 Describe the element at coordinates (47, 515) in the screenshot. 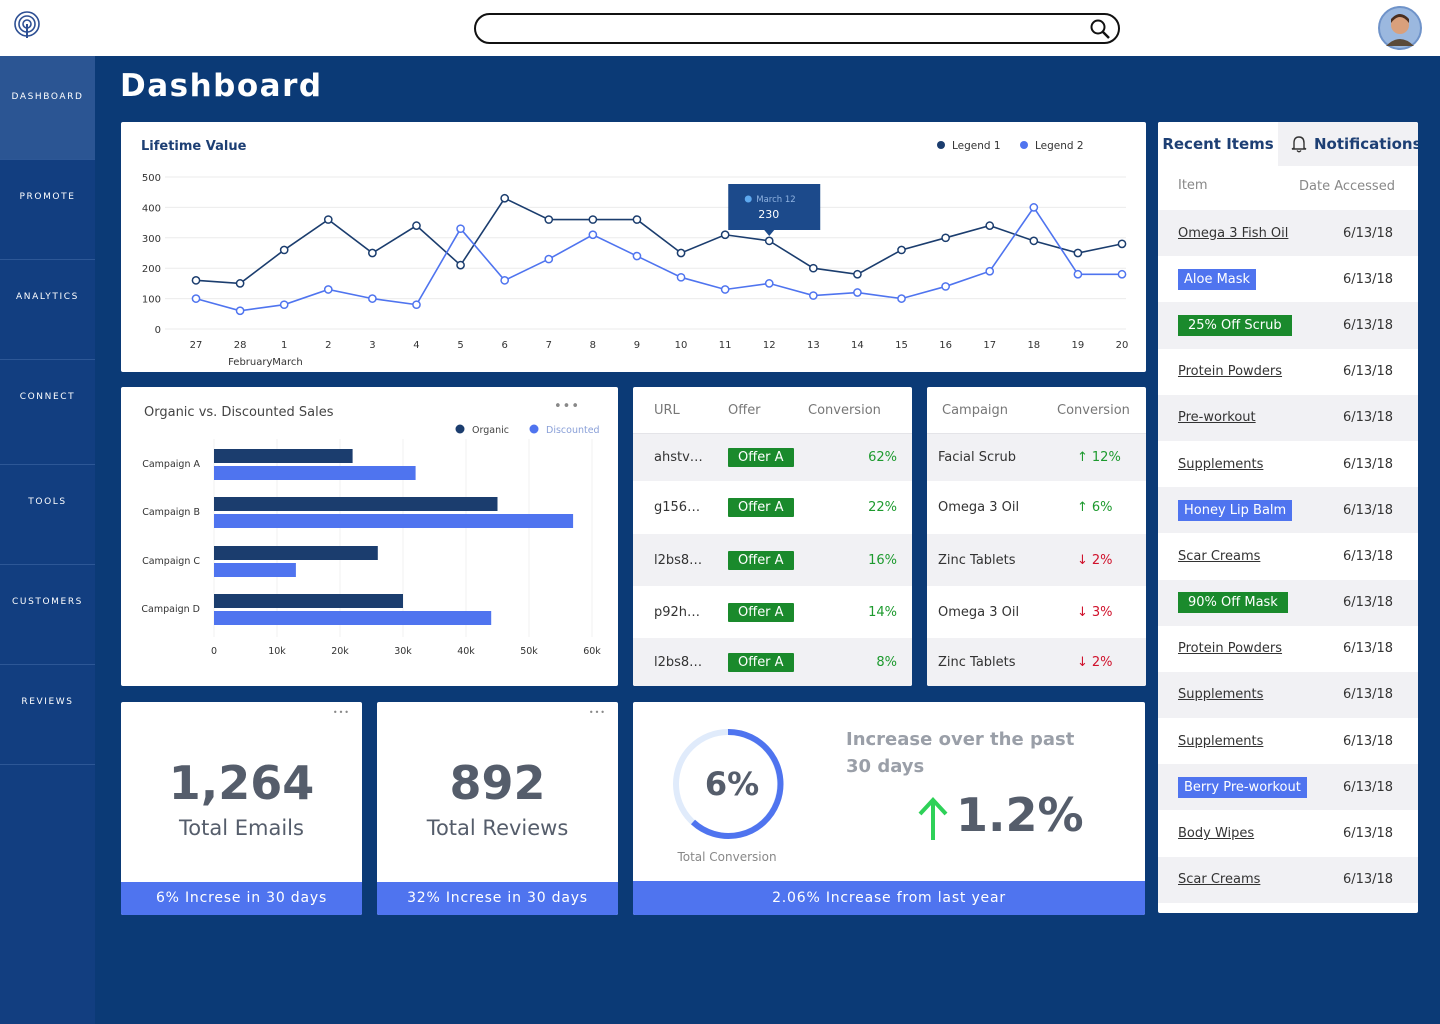

I see `nav-item: TOOLS` at that location.